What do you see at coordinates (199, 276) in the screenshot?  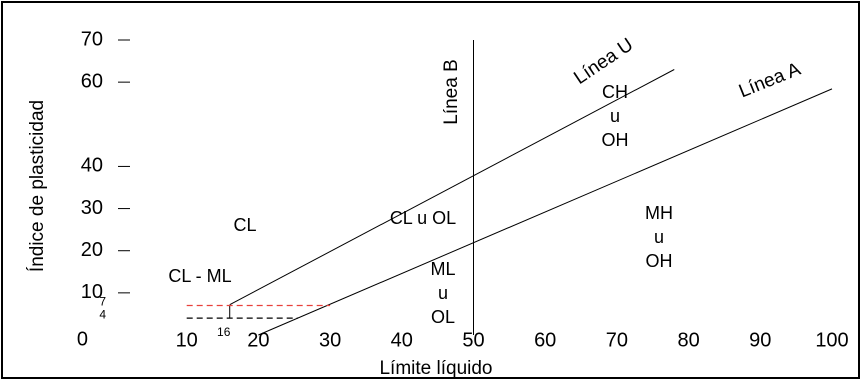 I see `zone-label: CL - ML` at bounding box center [199, 276].